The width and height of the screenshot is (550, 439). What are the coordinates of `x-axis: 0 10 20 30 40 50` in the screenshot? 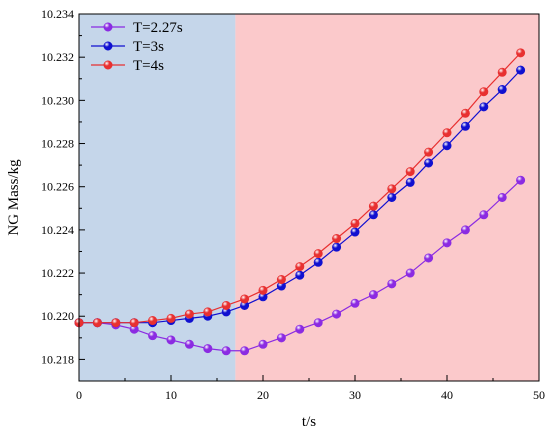 It's located at (310, 388).